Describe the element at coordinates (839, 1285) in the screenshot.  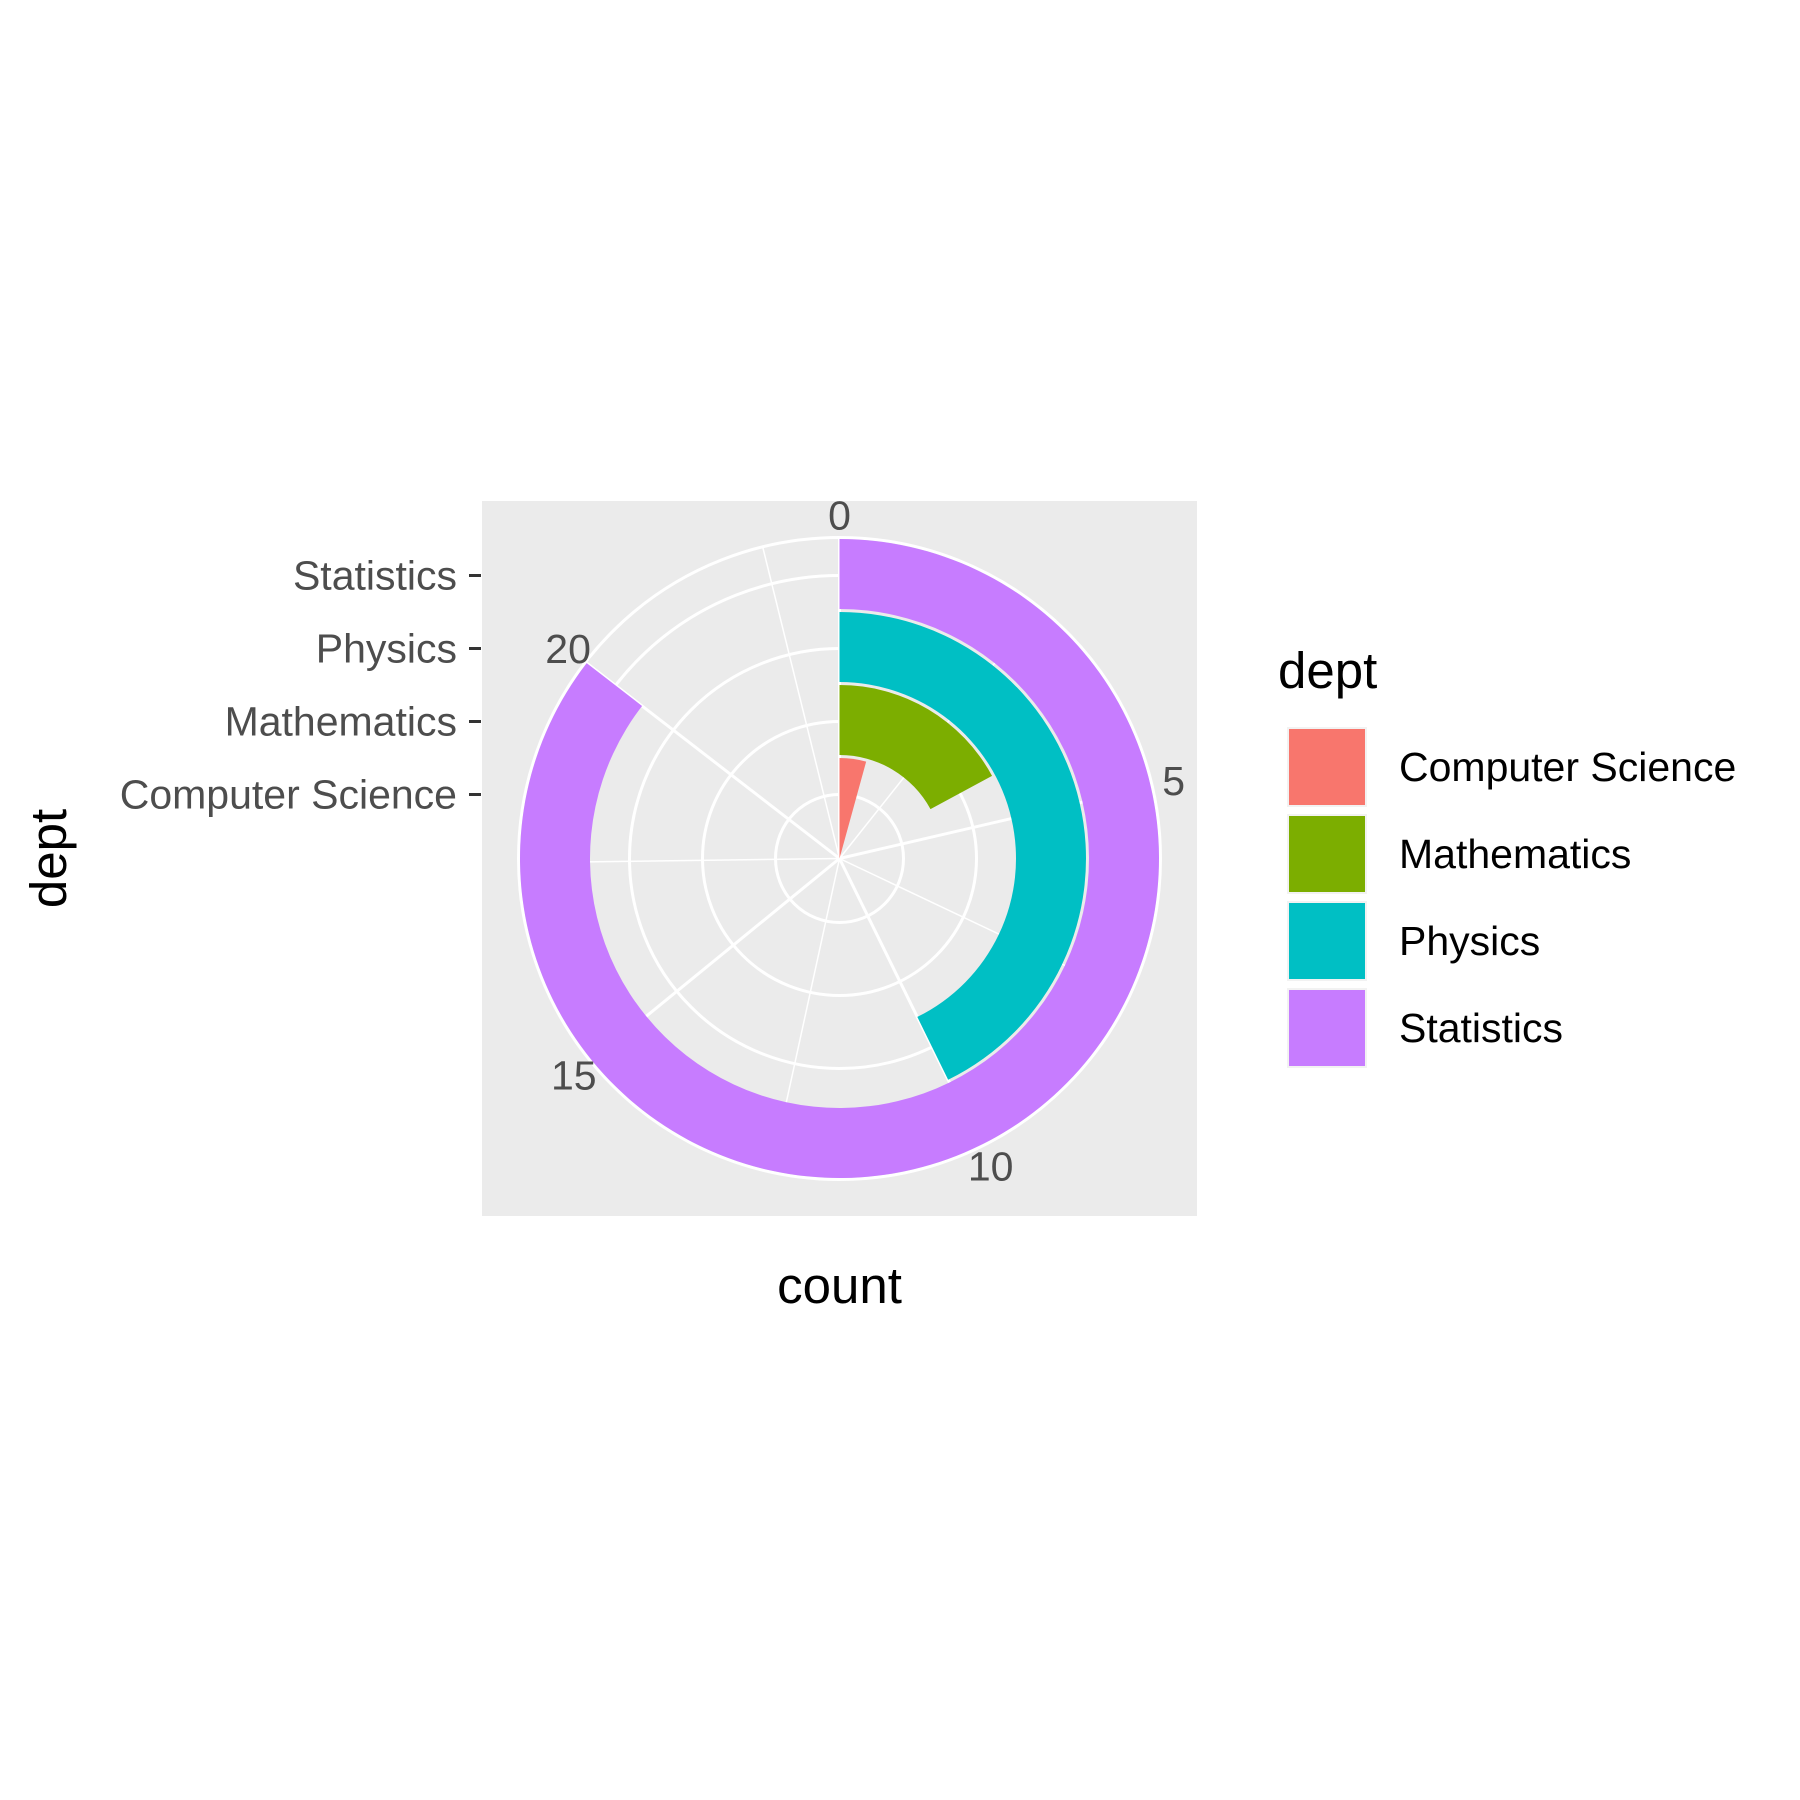
I see `x-axis-title: count` at that location.